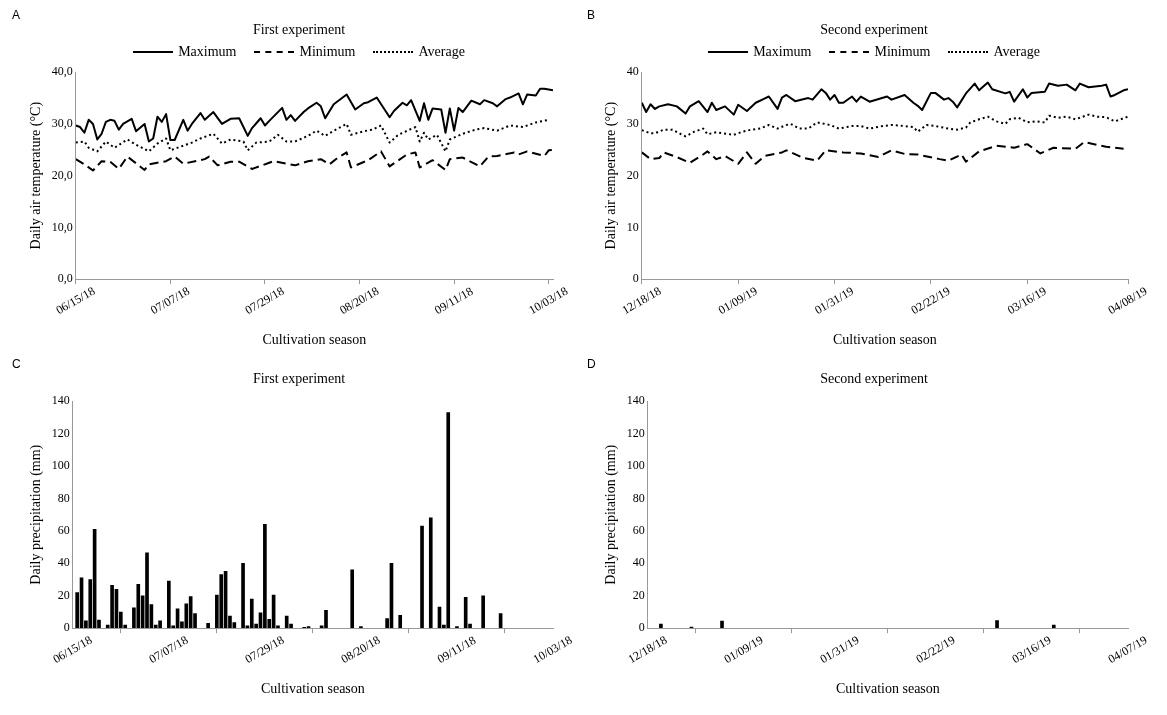 The height and width of the screenshot is (715, 1167). What do you see at coordinates (632, 226) in the screenshot?
I see `y-tick-label: 10` at bounding box center [632, 226].